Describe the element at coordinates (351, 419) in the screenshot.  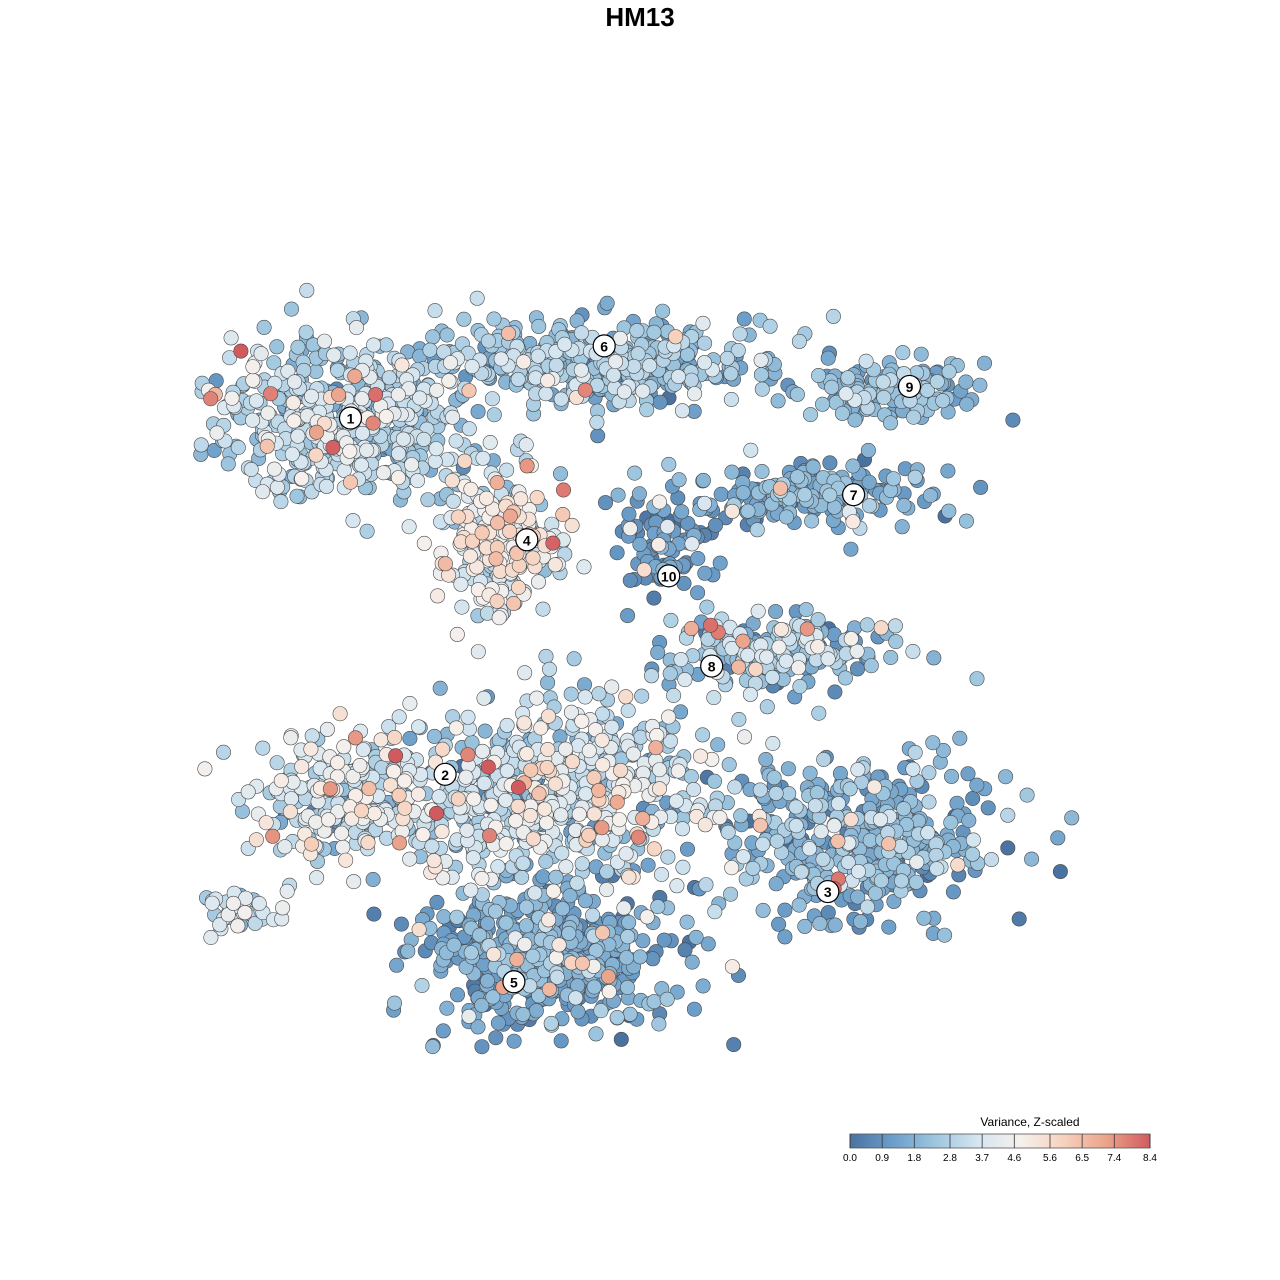
I see `cluster-label-text: 1` at that location.